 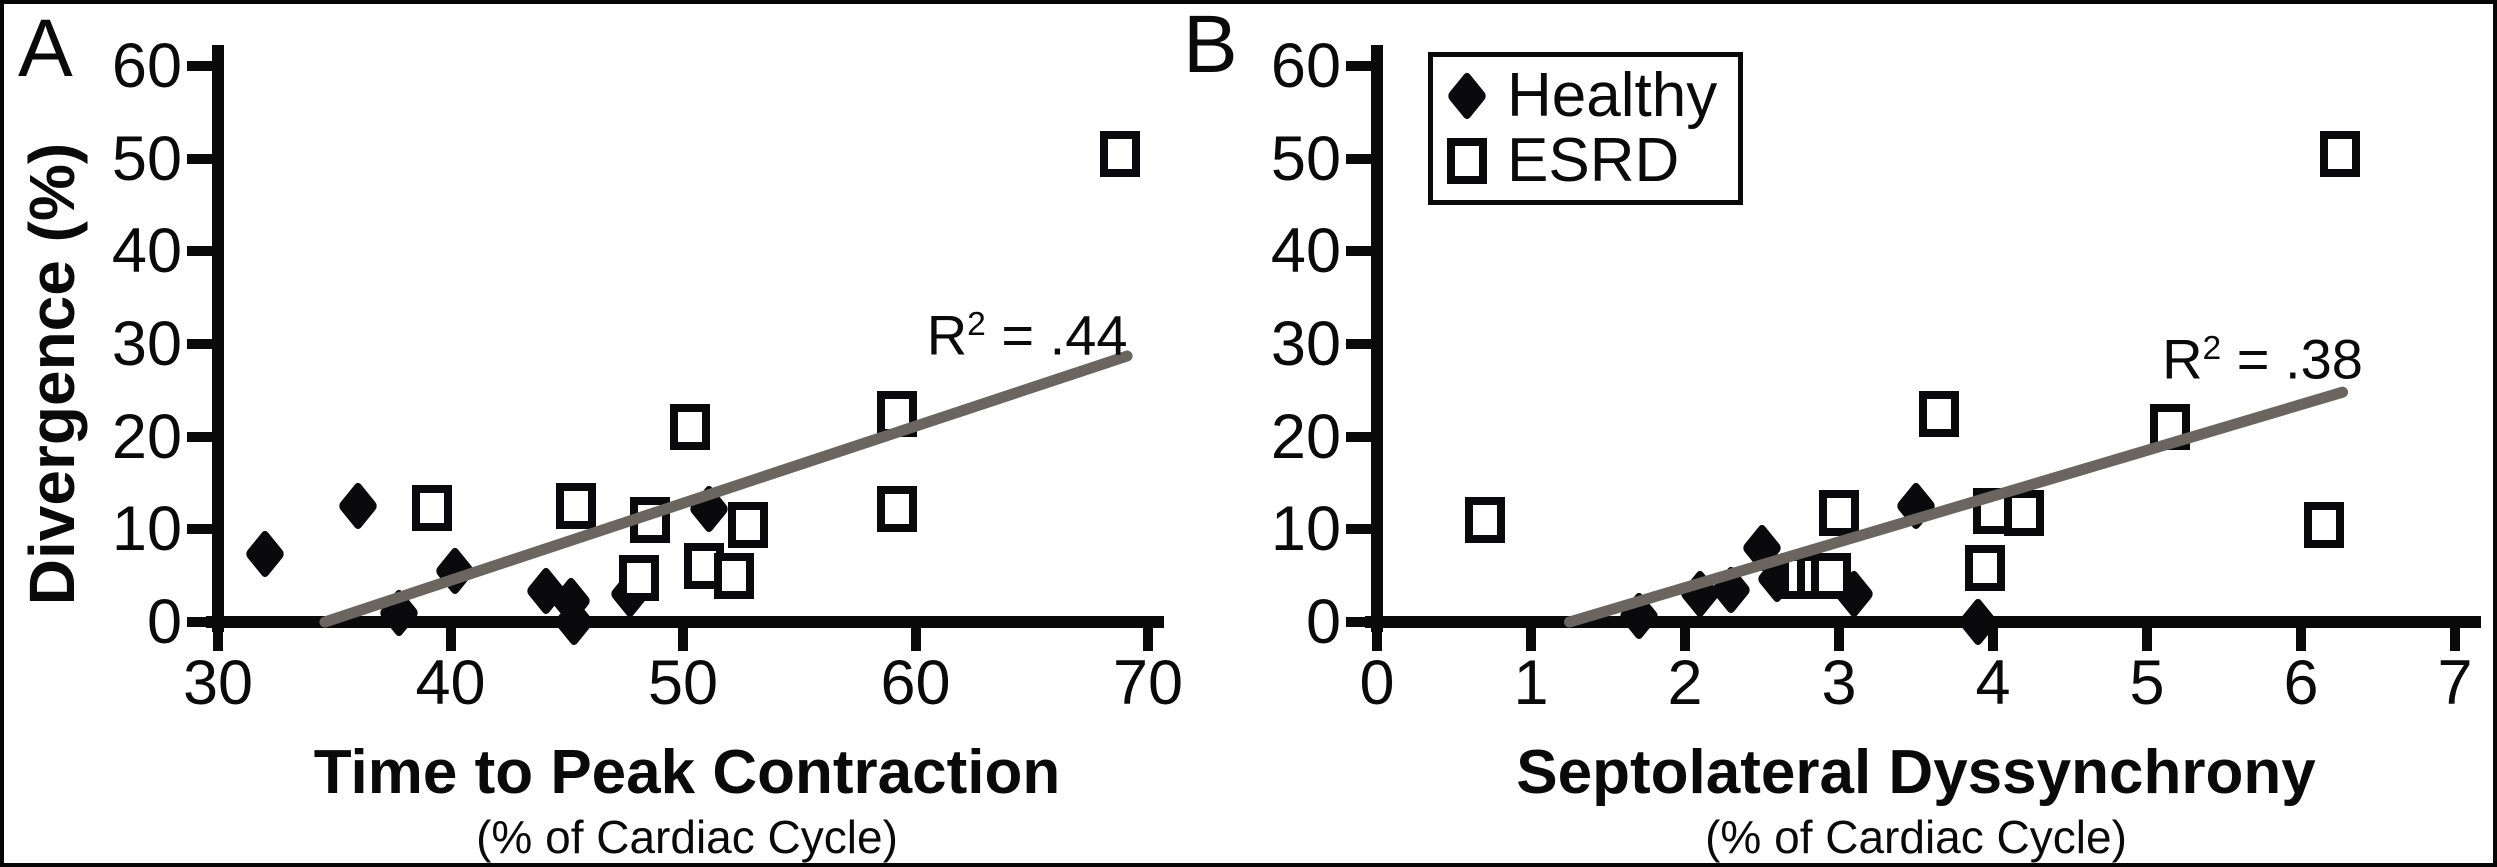 What do you see at coordinates (2182, 359) in the screenshot?
I see `r2-b-base: R` at bounding box center [2182, 359].